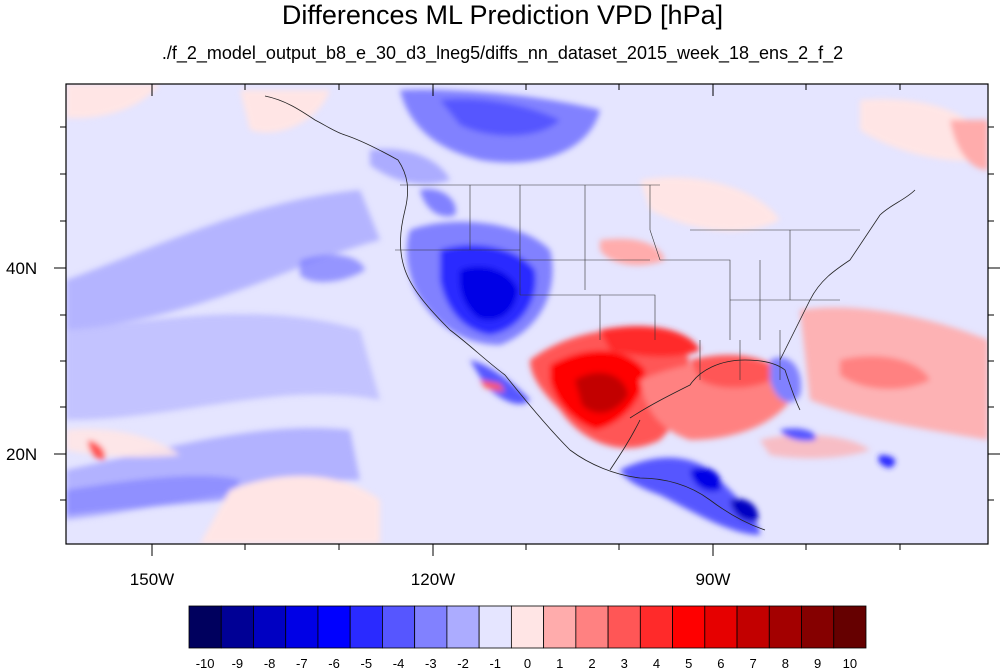 The width and height of the screenshot is (1005, 672). Describe the element at coordinates (237, 663) in the screenshot. I see `colorbar-label: -9` at that location.